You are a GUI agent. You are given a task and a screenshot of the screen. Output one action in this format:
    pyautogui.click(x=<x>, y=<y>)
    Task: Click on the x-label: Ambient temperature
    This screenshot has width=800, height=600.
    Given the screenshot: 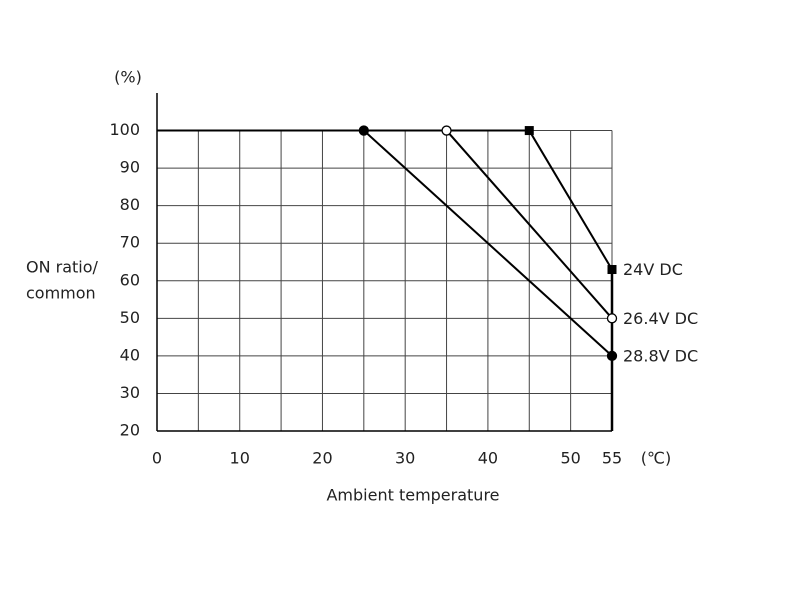 What is the action you would take?
    pyautogui.click(x=412, y=495)
    